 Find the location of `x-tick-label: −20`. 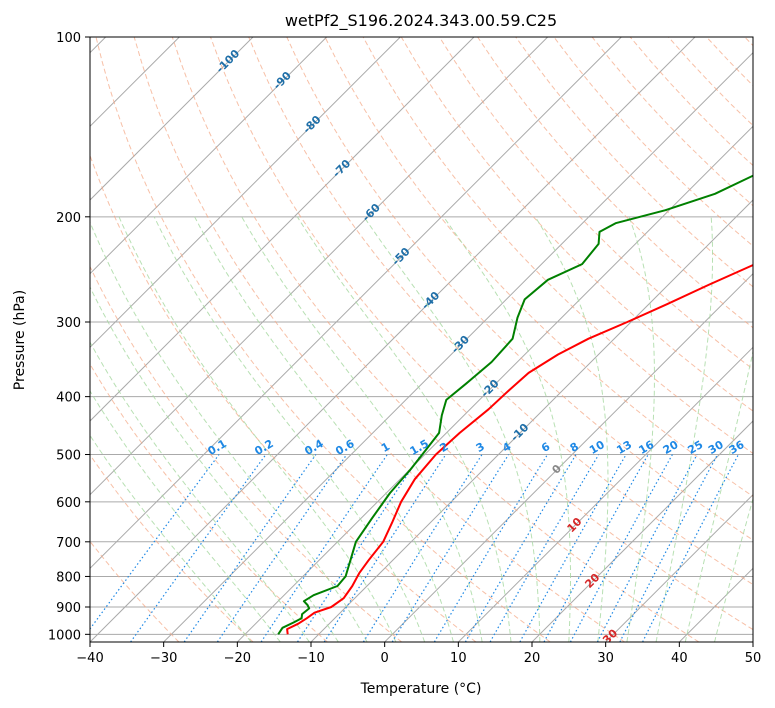

x-tick-label: −20 is located at coordinates (237, 658).